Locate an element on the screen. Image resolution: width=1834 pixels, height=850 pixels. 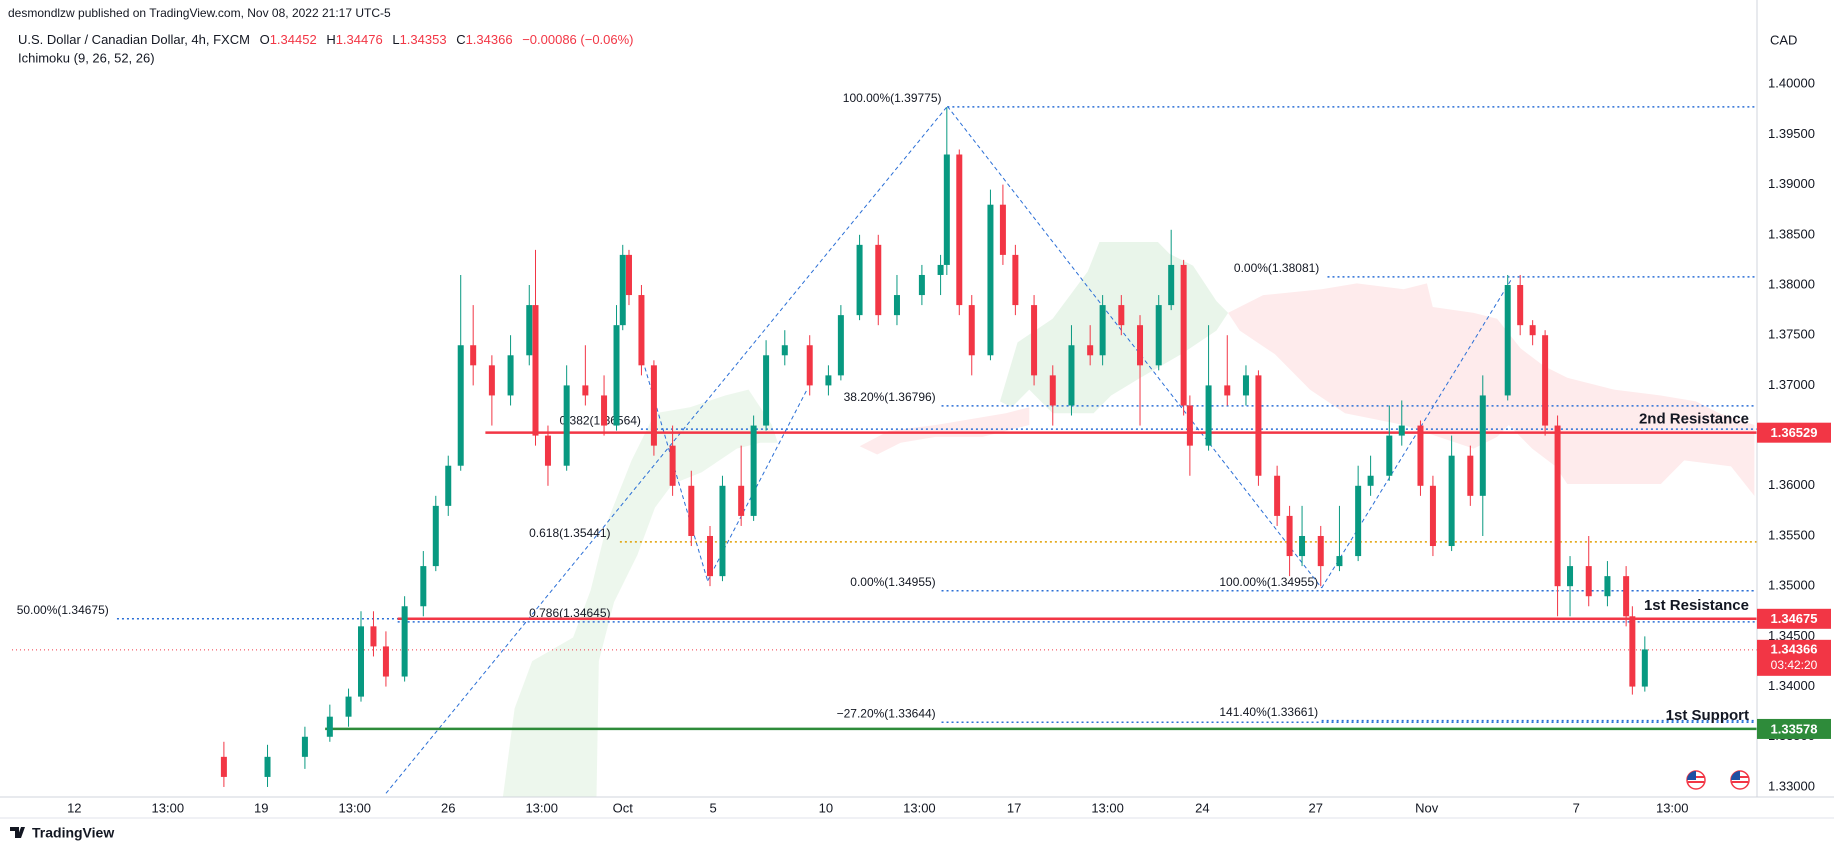
y-tick-label: 1.40000 is located at coordinates (1791, 83).